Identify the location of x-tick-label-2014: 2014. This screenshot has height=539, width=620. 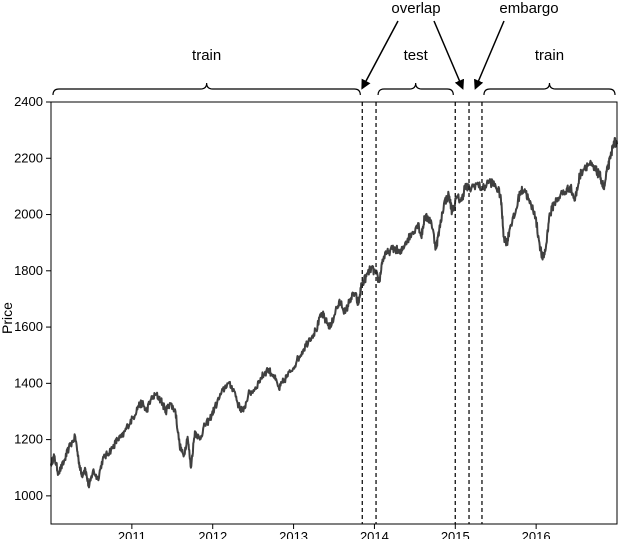
(374, 534).